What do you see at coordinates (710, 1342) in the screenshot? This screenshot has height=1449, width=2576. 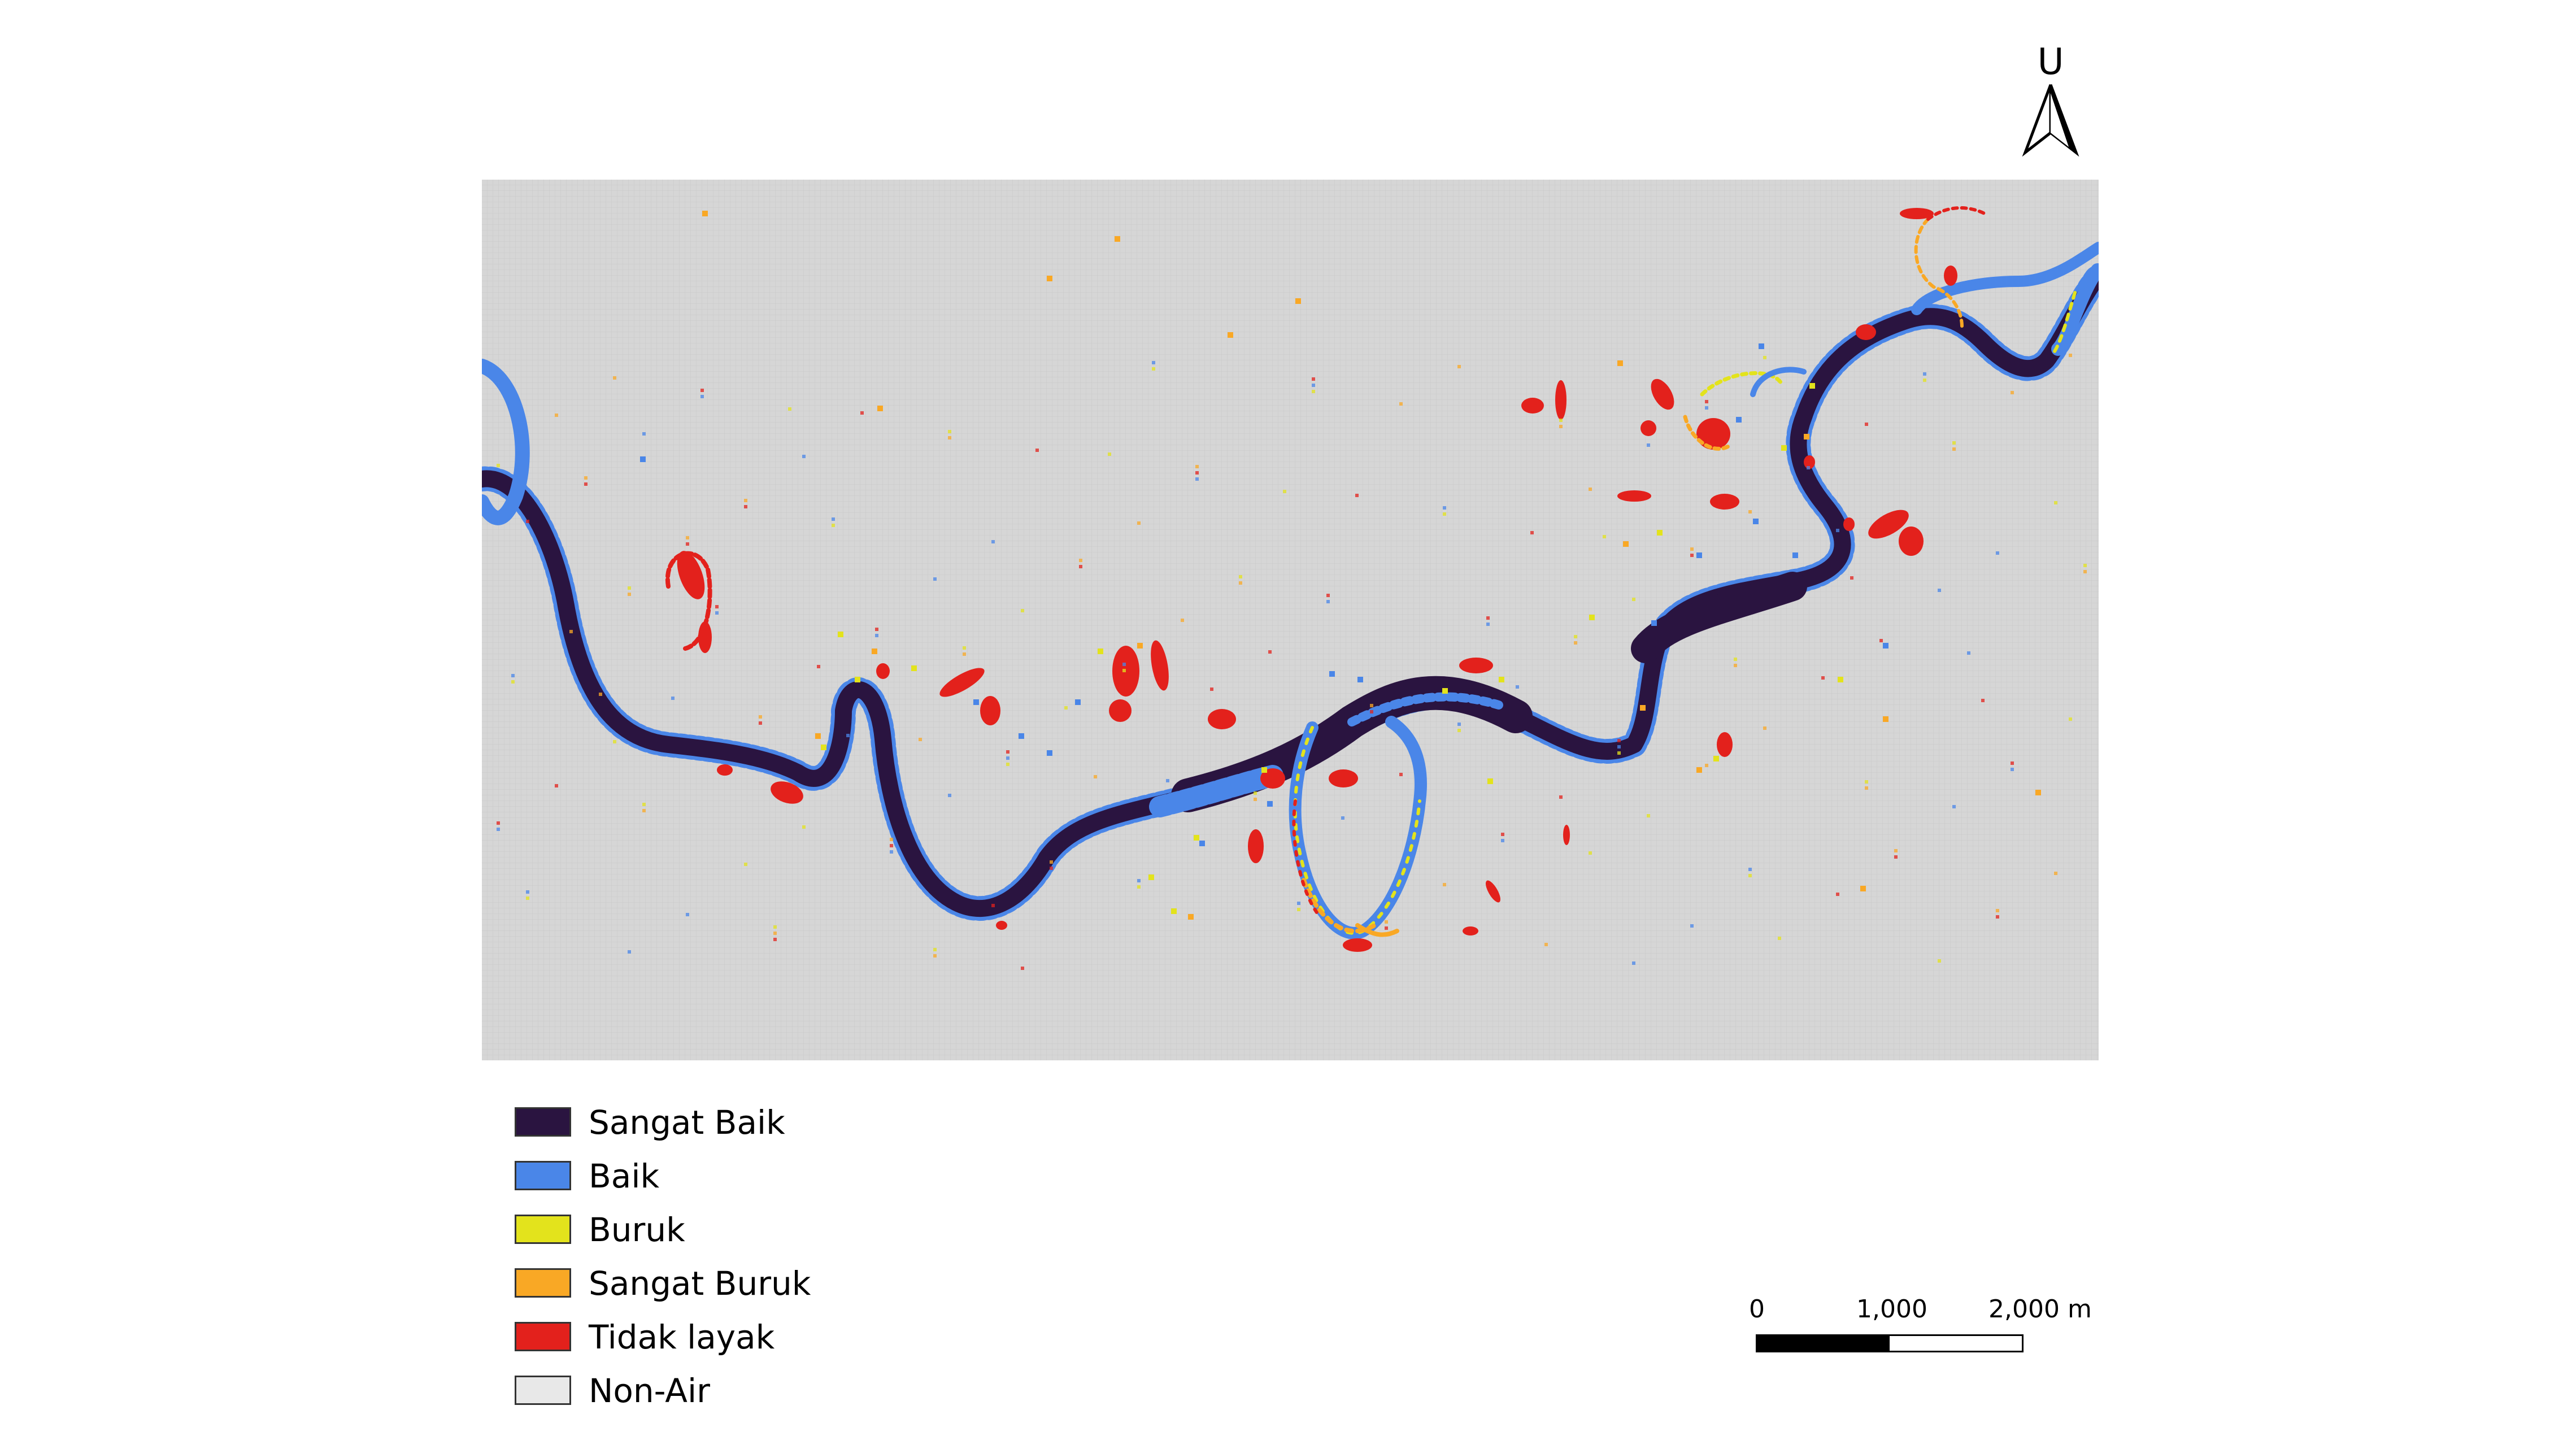 I see `legend-item: Tidak layak` at bounding box center [710, 1342].